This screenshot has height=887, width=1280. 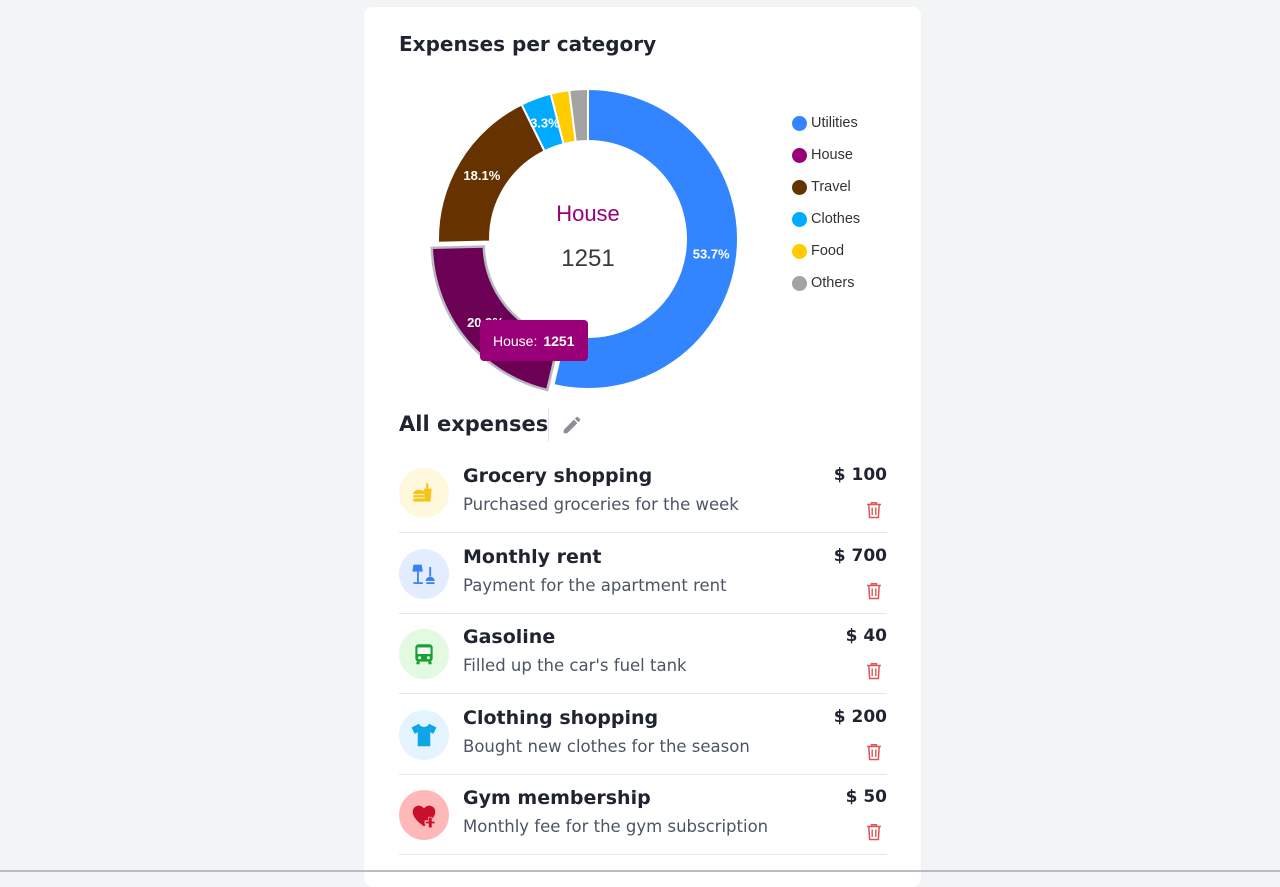 I want to click on legend-item-house: House, so click(x=826, y=155).